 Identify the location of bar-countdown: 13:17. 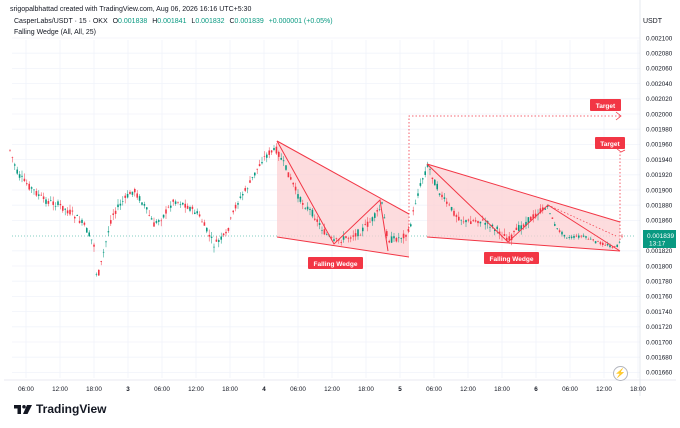
(657, 244).